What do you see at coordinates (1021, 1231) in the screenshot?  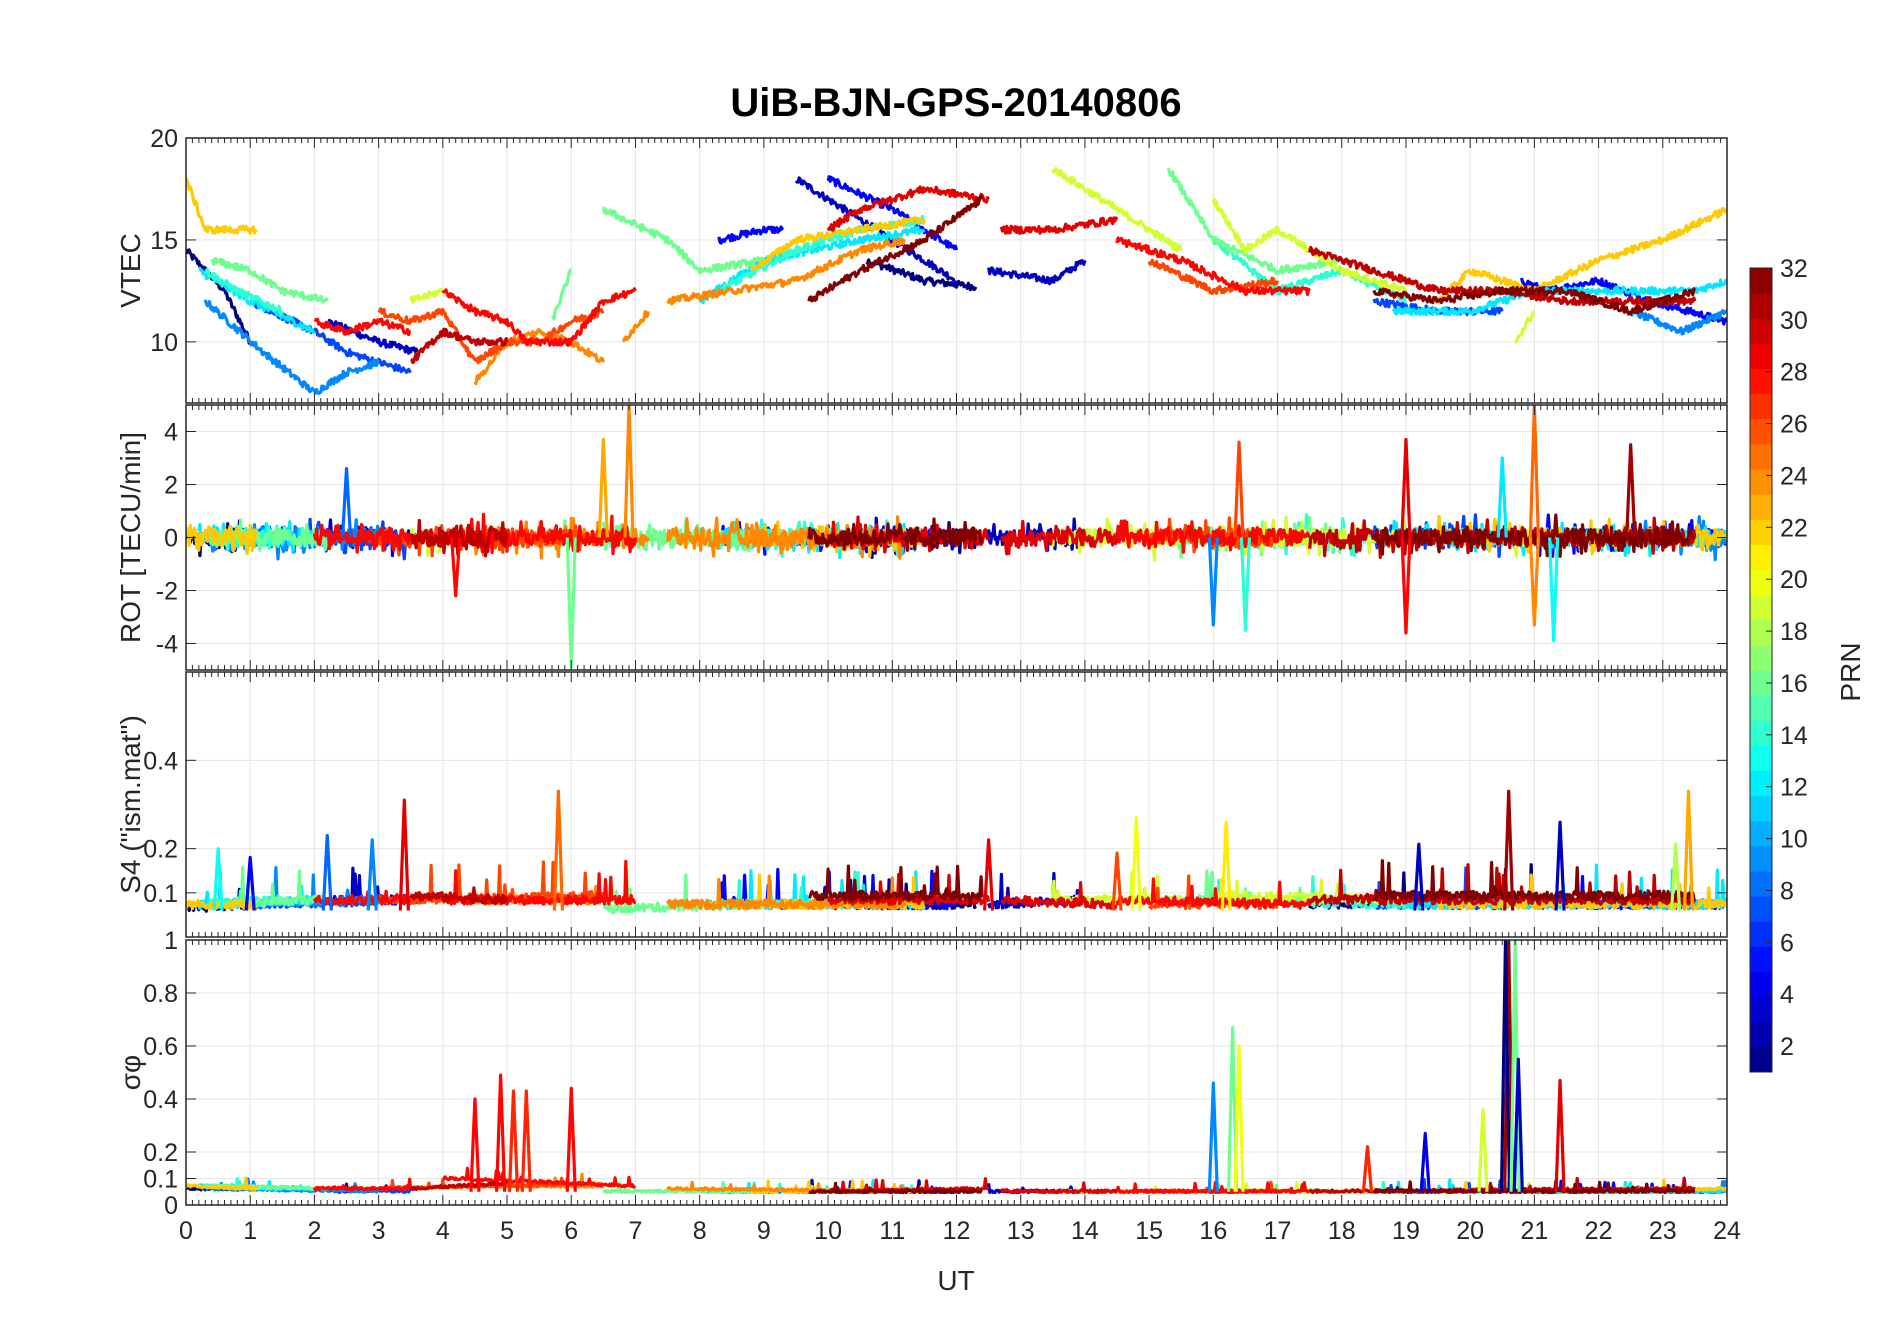 I see `x-tick-label: 13` at bounding box center [1021, 1231].